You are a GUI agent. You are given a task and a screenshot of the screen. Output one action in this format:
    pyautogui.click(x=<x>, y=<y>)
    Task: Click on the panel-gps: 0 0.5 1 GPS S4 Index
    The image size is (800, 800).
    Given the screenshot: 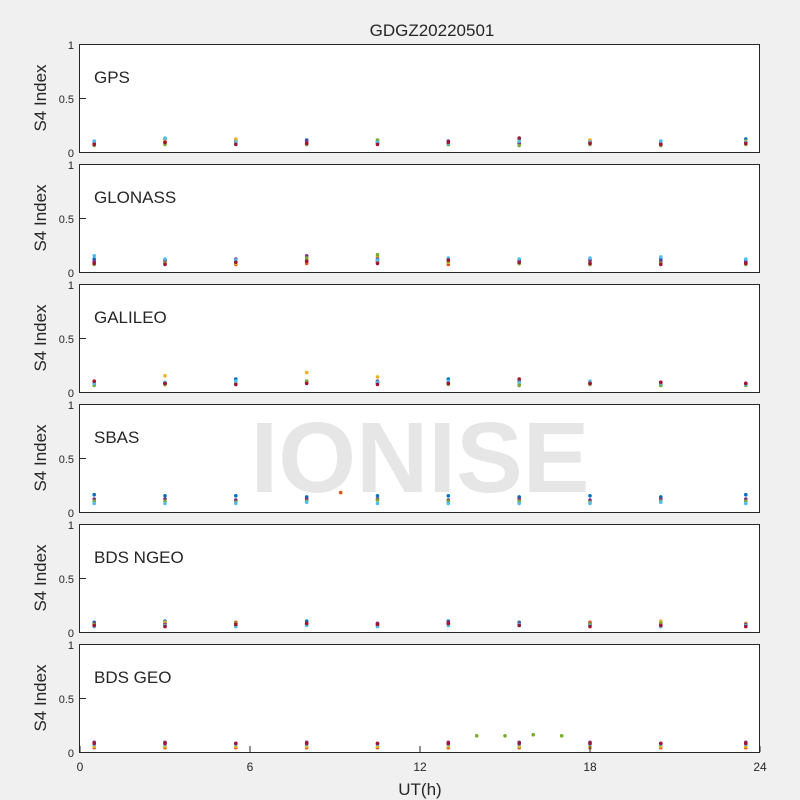 What is the action you would take?
    pyautogui.click(x=395, y=100)
    